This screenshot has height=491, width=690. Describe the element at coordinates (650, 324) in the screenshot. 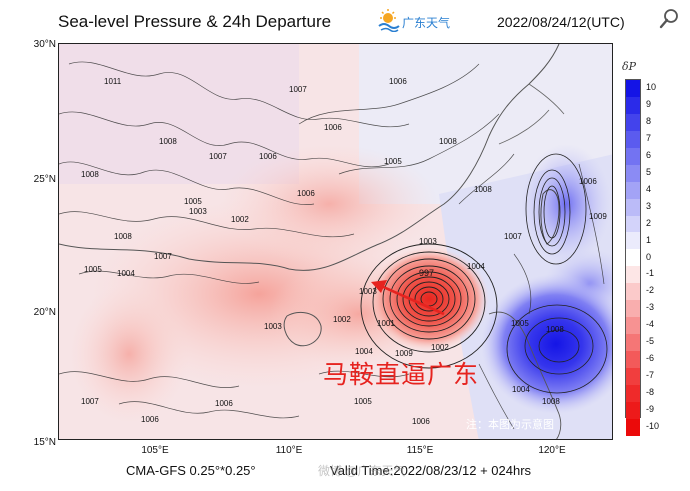

I see `colorbar-tick-label: -4` at that location.